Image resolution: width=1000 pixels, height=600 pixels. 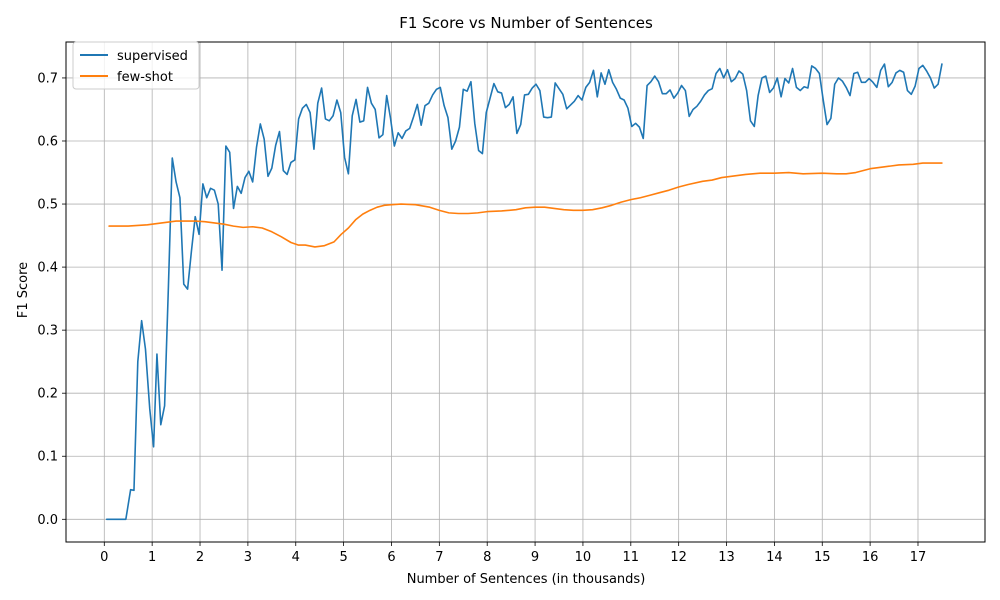 I want to click on x-tick-label: 1, so click(x=152, y=557).